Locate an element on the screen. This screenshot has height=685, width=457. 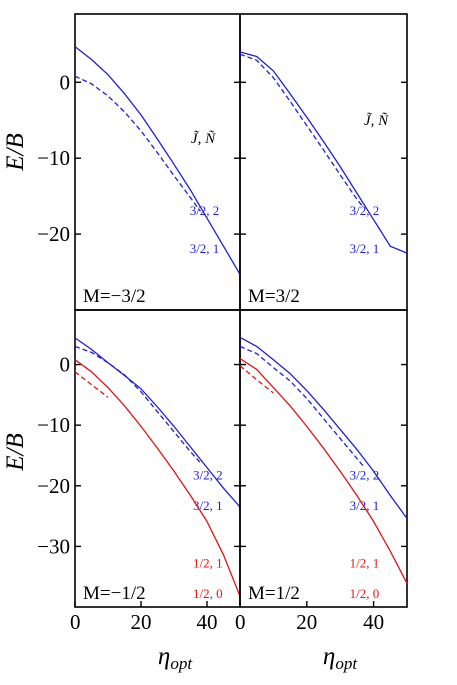
ylabel-bottom: E/B is located at coordinates (15, 452).